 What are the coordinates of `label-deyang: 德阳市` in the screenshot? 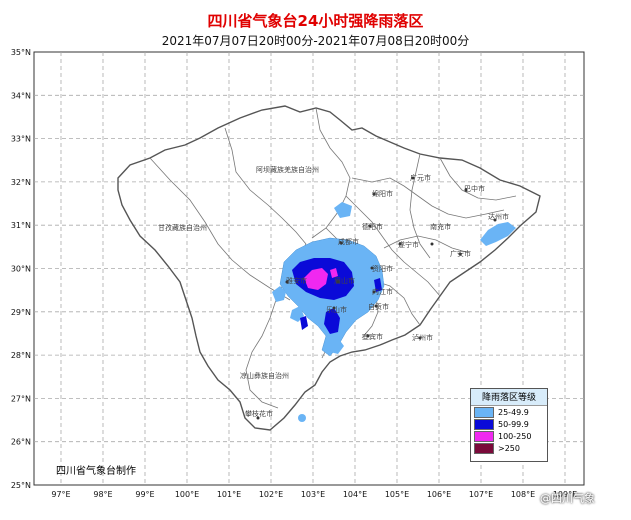 It's located at (372, 226).